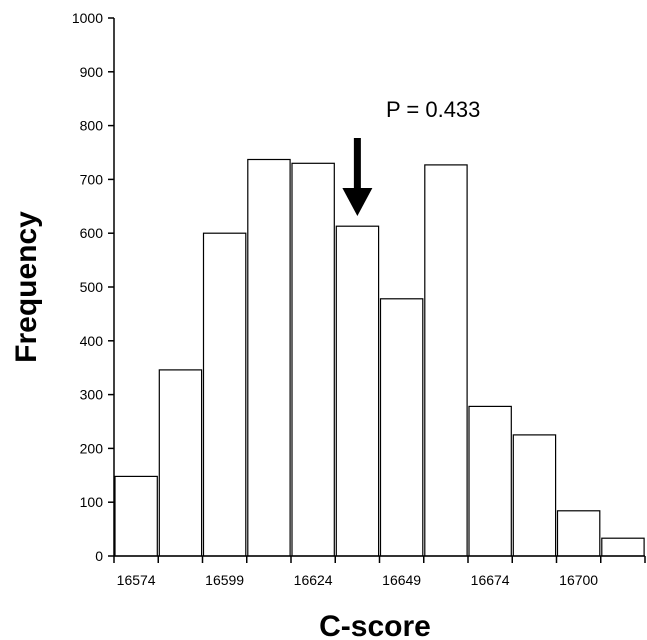  I want to click on arrow-icon, so click(357, 177).